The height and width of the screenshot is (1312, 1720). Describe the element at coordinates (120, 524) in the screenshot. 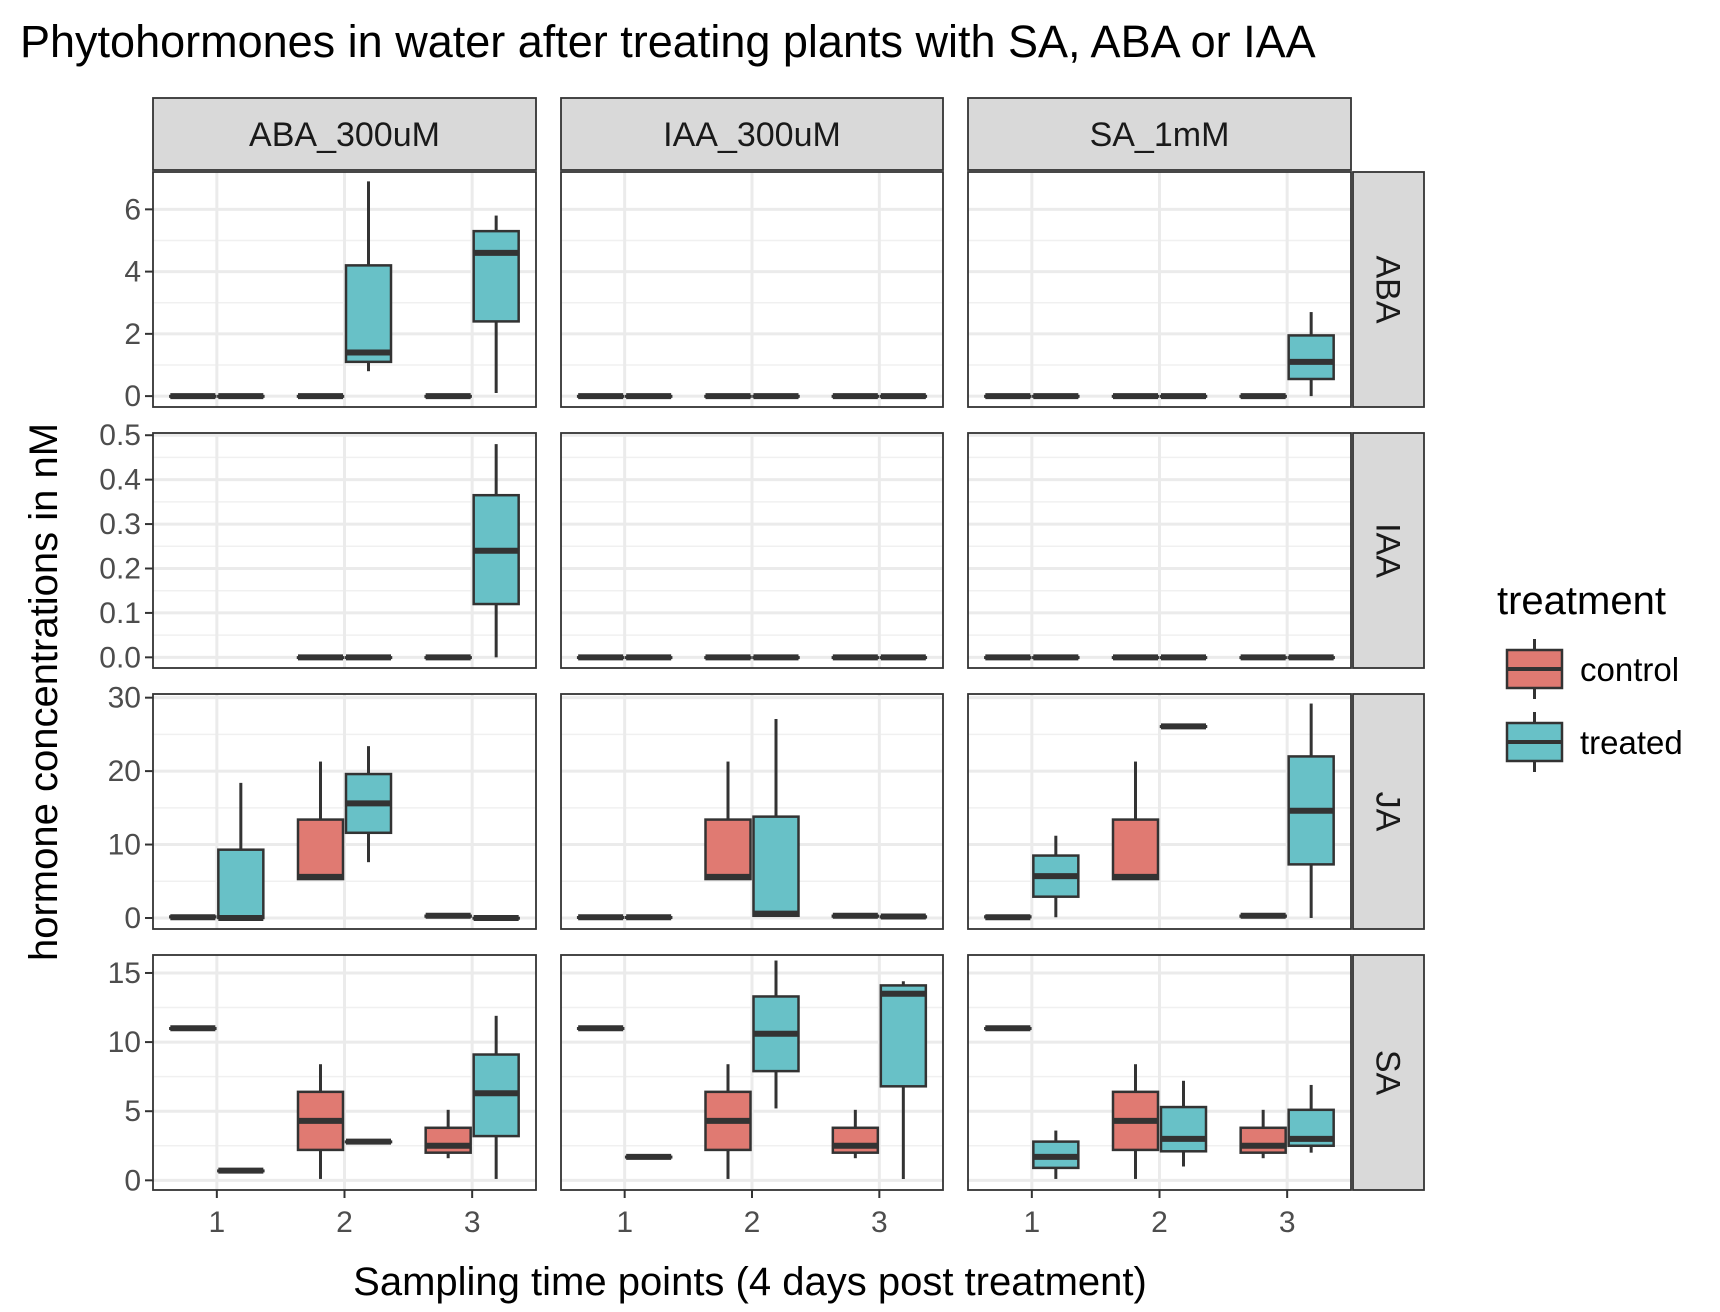

I see `y-tick-label: 0.3` at that location.